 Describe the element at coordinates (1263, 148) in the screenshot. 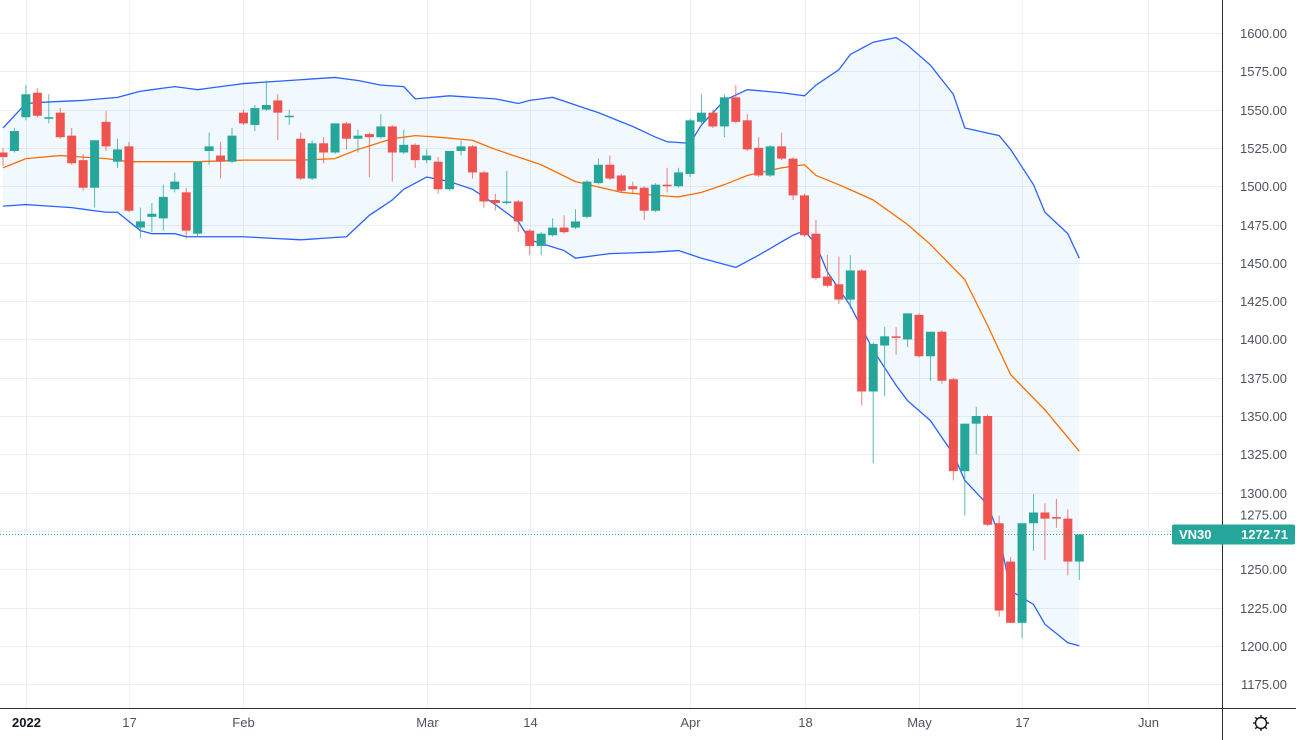

I see `y-tick-label: 1525.00` at that location.